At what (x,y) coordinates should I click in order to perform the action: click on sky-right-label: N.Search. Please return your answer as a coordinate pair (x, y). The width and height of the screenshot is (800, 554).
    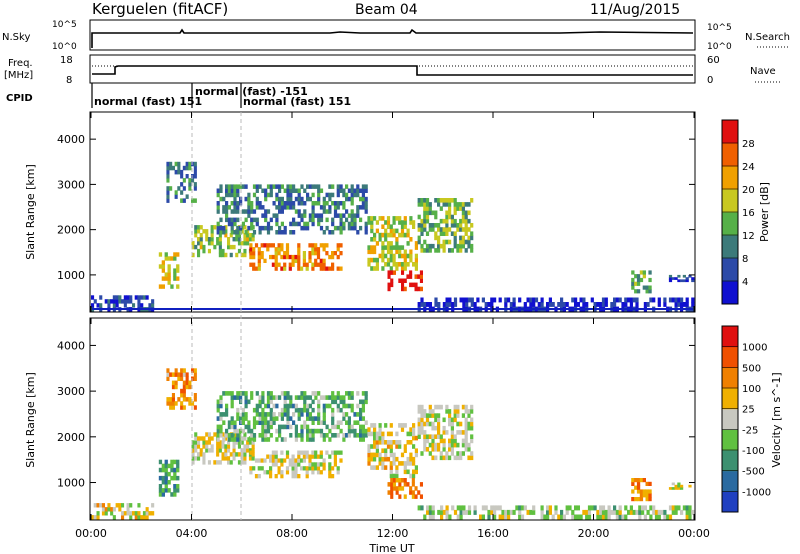
    Looking at the image, I should click on (767, 37).